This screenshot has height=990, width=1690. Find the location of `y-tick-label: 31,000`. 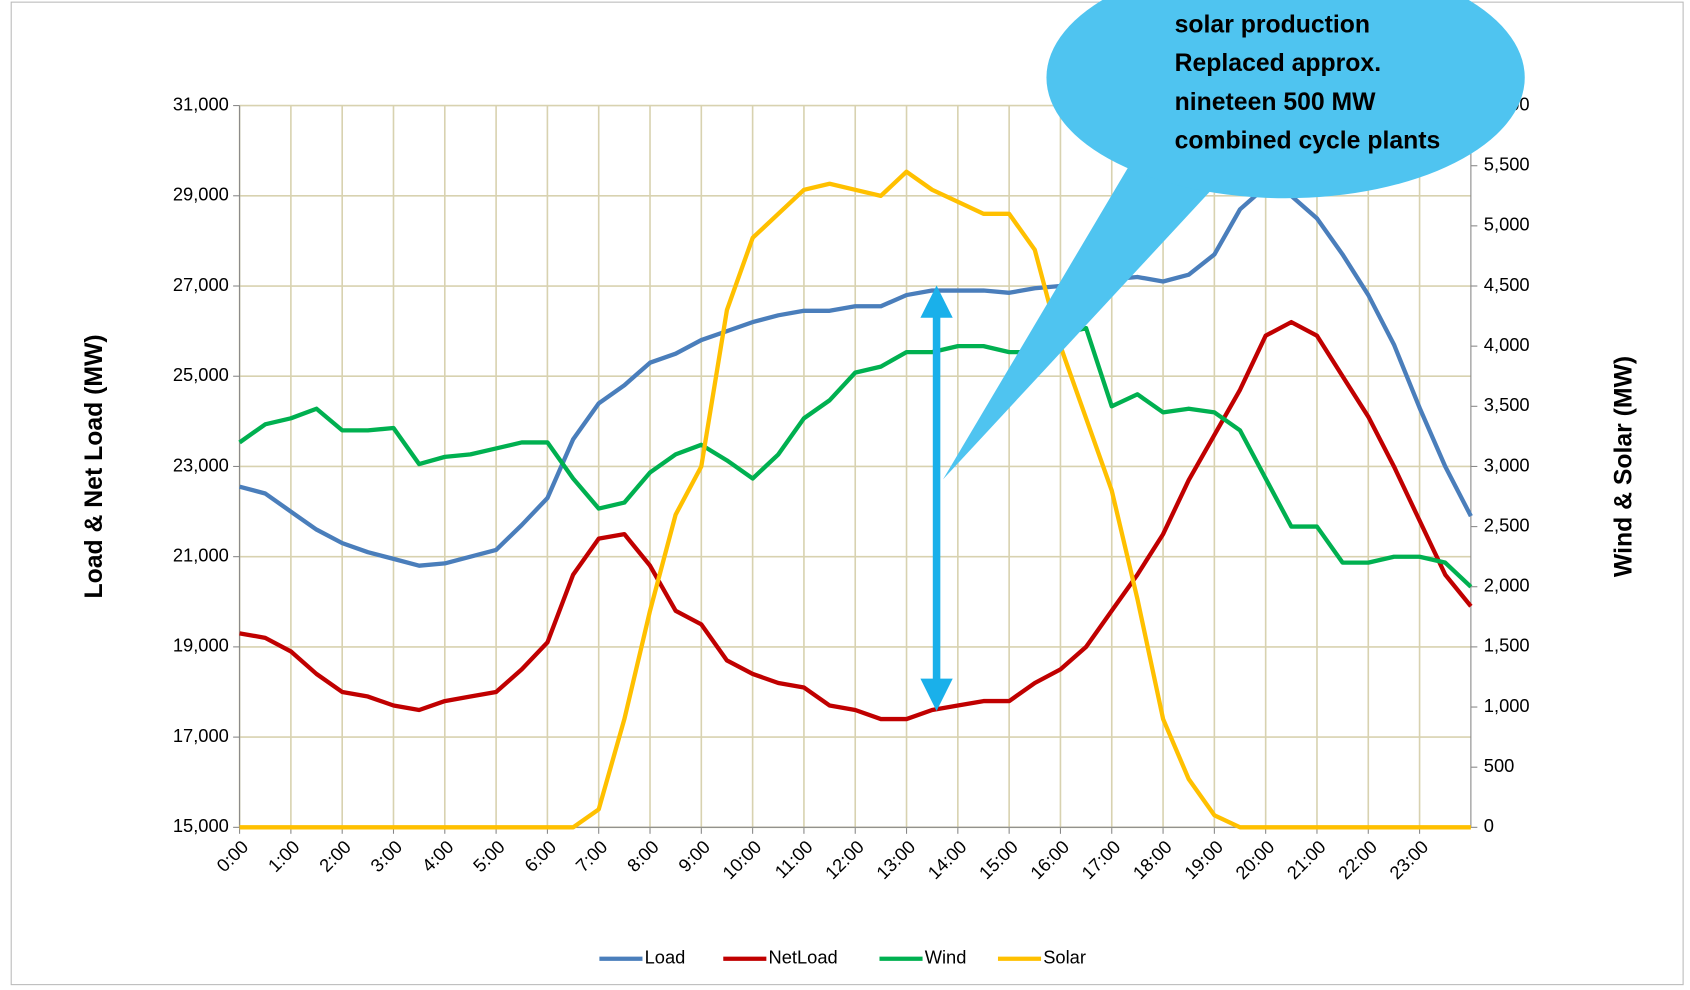

y-tick-label: 31,000 is located at coordinates (201, 103).